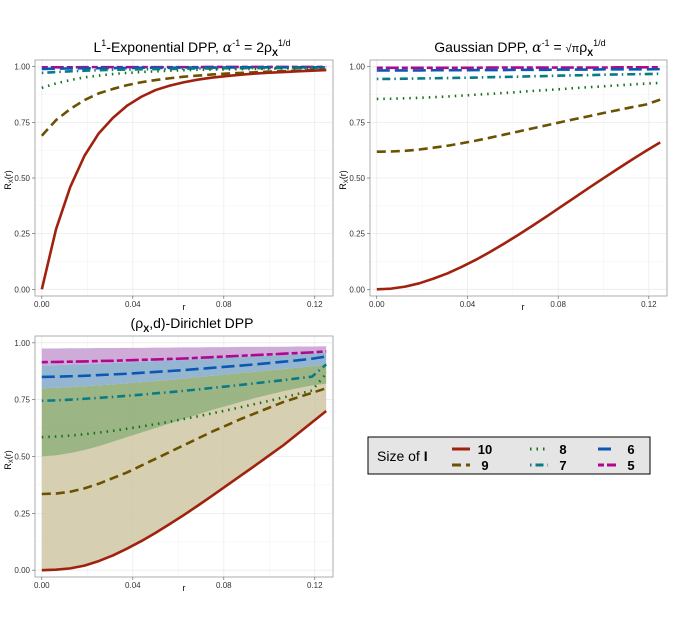  I want to click on legend-box, so click(509, 455).